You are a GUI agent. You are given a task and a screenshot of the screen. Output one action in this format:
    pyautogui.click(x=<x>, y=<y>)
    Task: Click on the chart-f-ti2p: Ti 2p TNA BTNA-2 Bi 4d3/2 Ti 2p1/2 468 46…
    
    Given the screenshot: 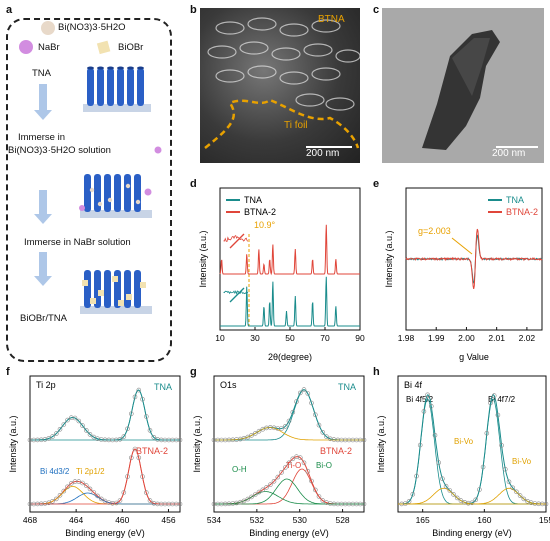 What is the action you would take?
    pyautogui.click(x=94, y=454)
    